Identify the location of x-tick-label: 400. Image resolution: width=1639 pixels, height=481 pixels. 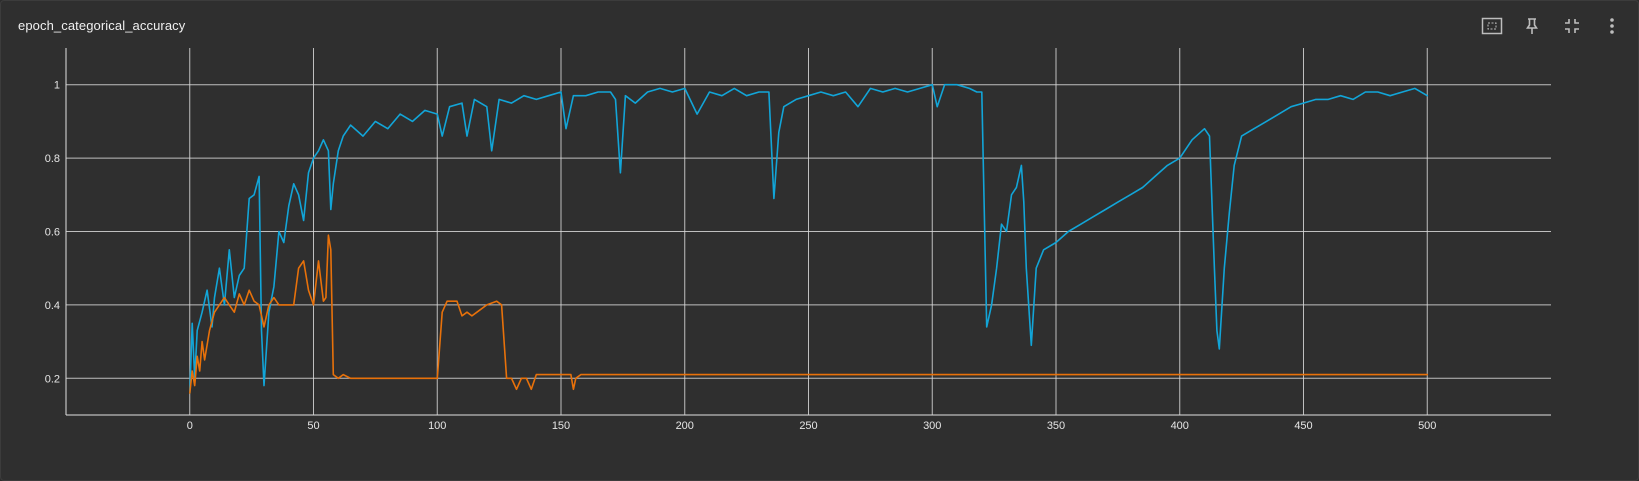
(1180, 426).